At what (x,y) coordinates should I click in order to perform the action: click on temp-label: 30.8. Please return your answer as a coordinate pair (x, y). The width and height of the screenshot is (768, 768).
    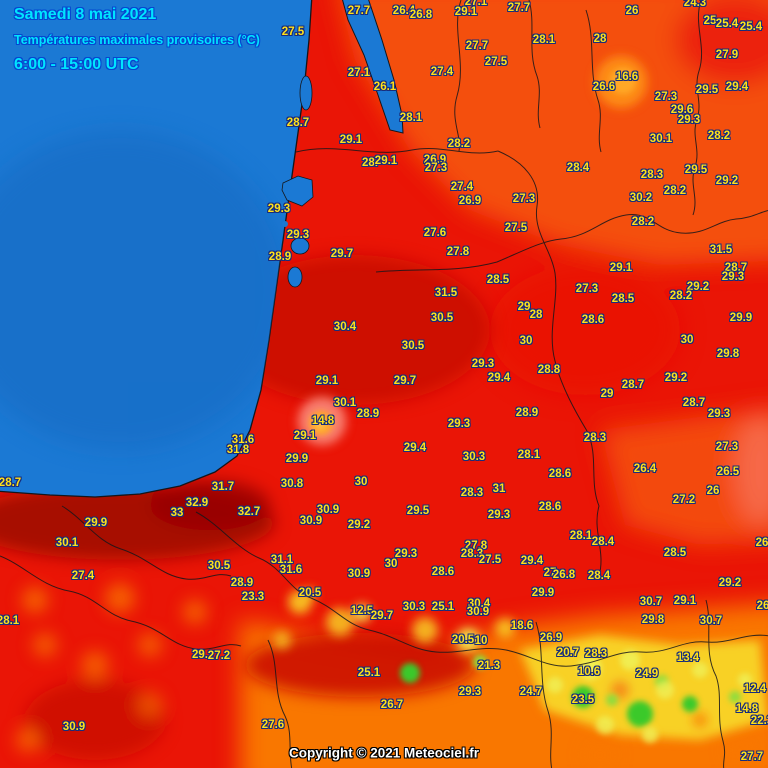
    Looking at the image, I should click on (292, 484).